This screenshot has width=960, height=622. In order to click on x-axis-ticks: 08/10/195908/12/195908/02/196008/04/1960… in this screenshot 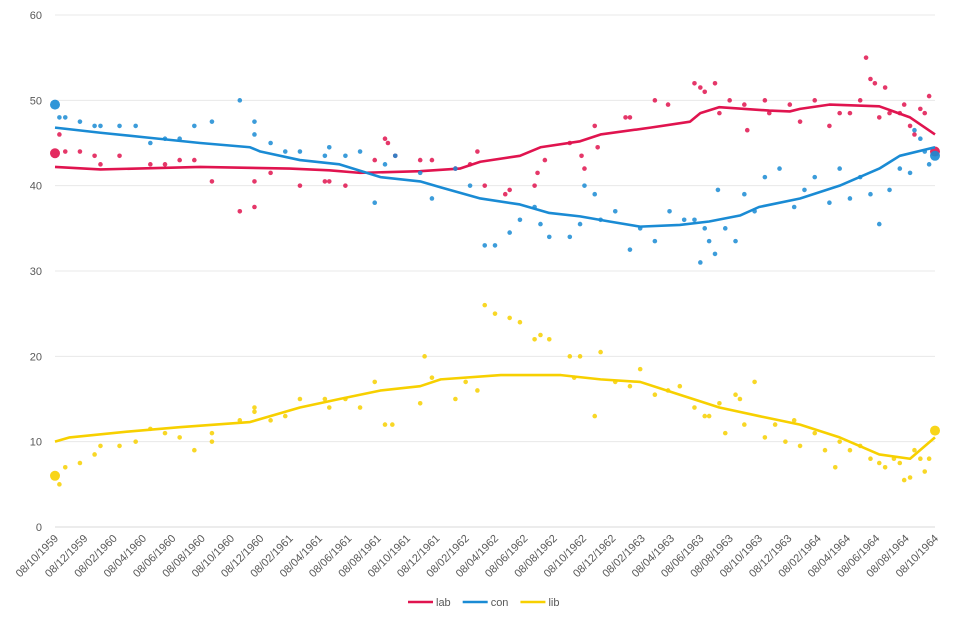, I will do `click(477, 556)`.